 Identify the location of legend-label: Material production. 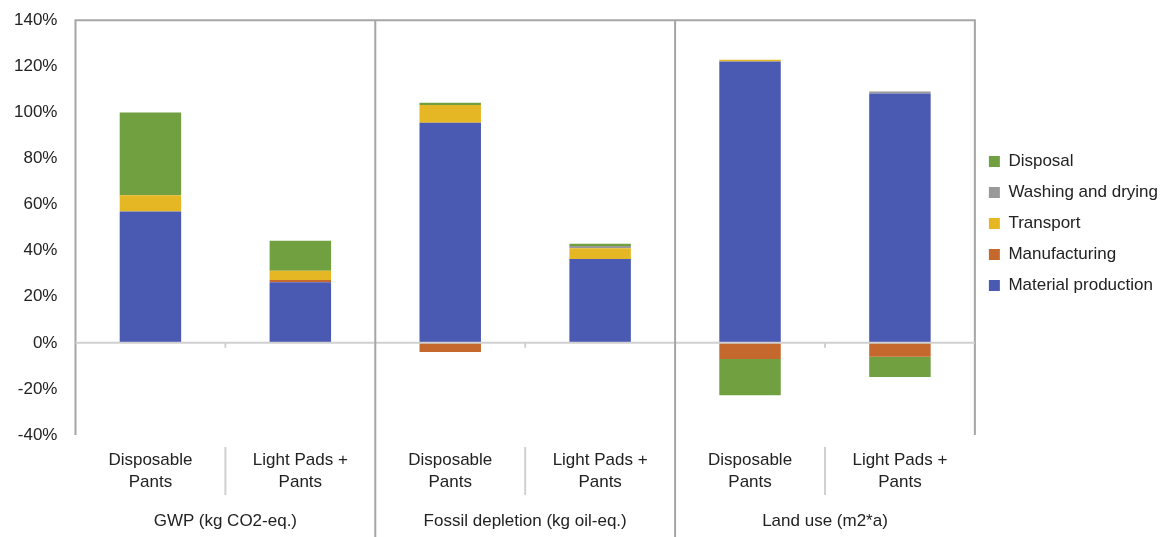
(1080, 285).